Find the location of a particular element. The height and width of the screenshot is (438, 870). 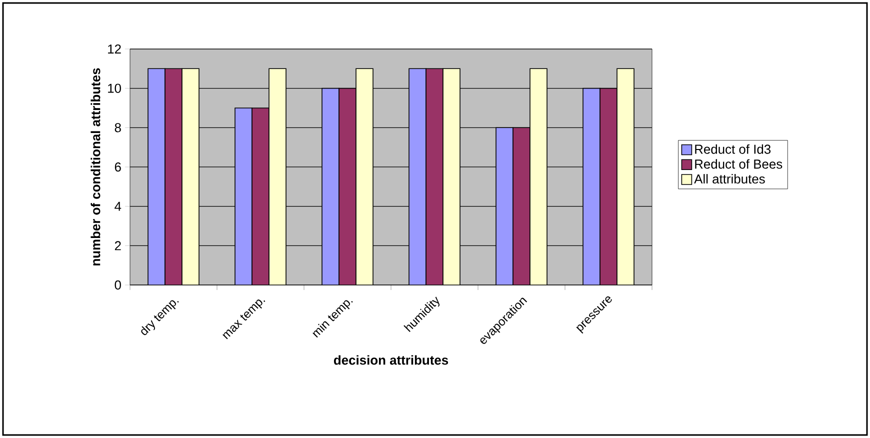

legend-label: All attributes is located at coordinates (729, 179).